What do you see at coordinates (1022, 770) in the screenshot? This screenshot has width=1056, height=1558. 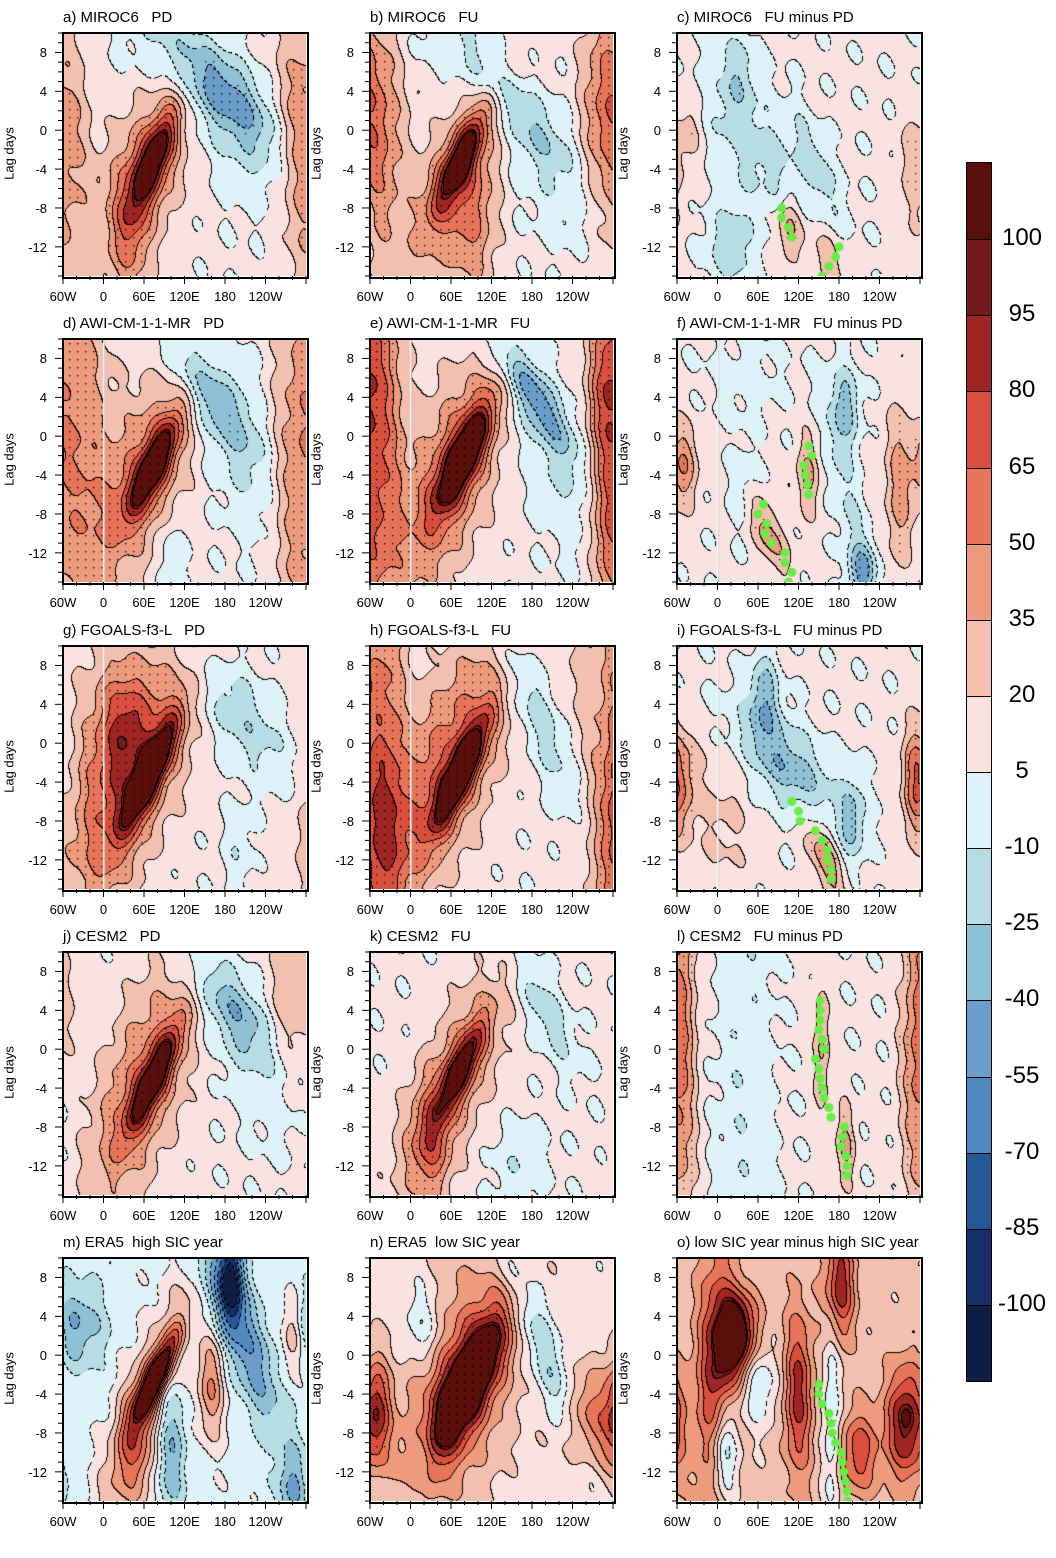 I see `colorbar-label: 5` at bounding box center [1022, 770].